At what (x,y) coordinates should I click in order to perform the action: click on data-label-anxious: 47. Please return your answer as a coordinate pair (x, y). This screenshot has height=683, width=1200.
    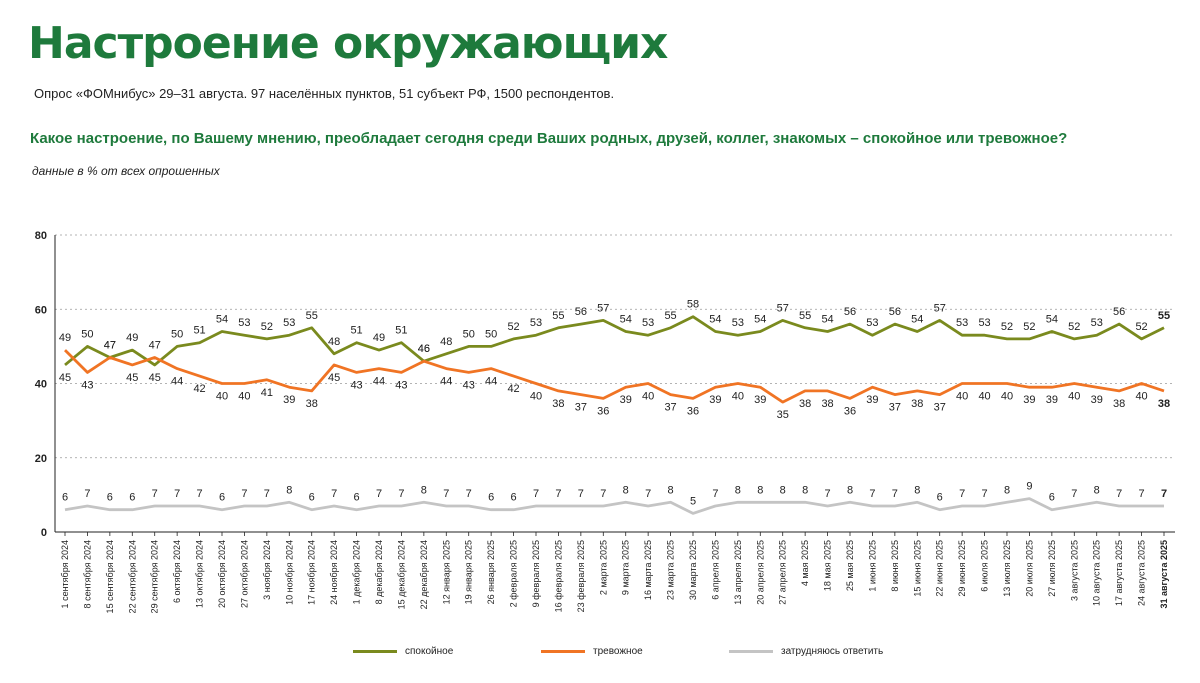
    Looking at the image, I should click on (155, 346).